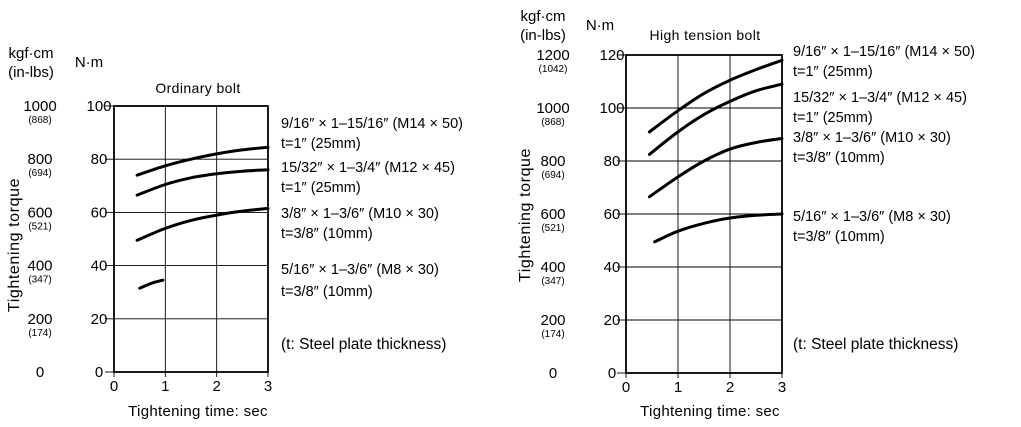  I want to click on y-tick-label-inlbs: (1042), so click(553, 69).